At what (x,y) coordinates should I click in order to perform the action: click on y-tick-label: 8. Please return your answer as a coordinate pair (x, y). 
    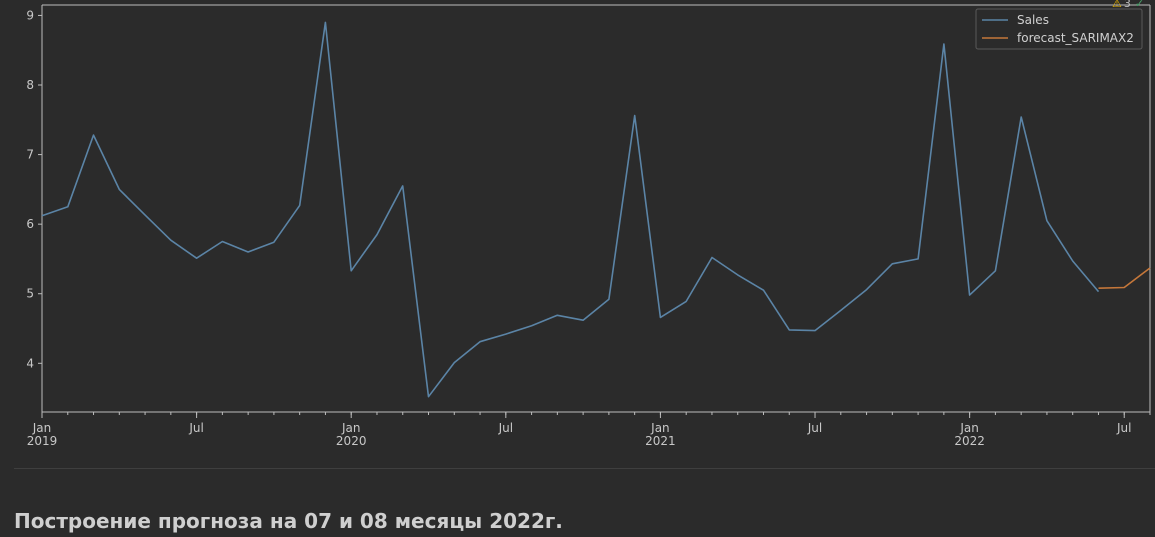
    Looking at the image, I should click on (30, 85).